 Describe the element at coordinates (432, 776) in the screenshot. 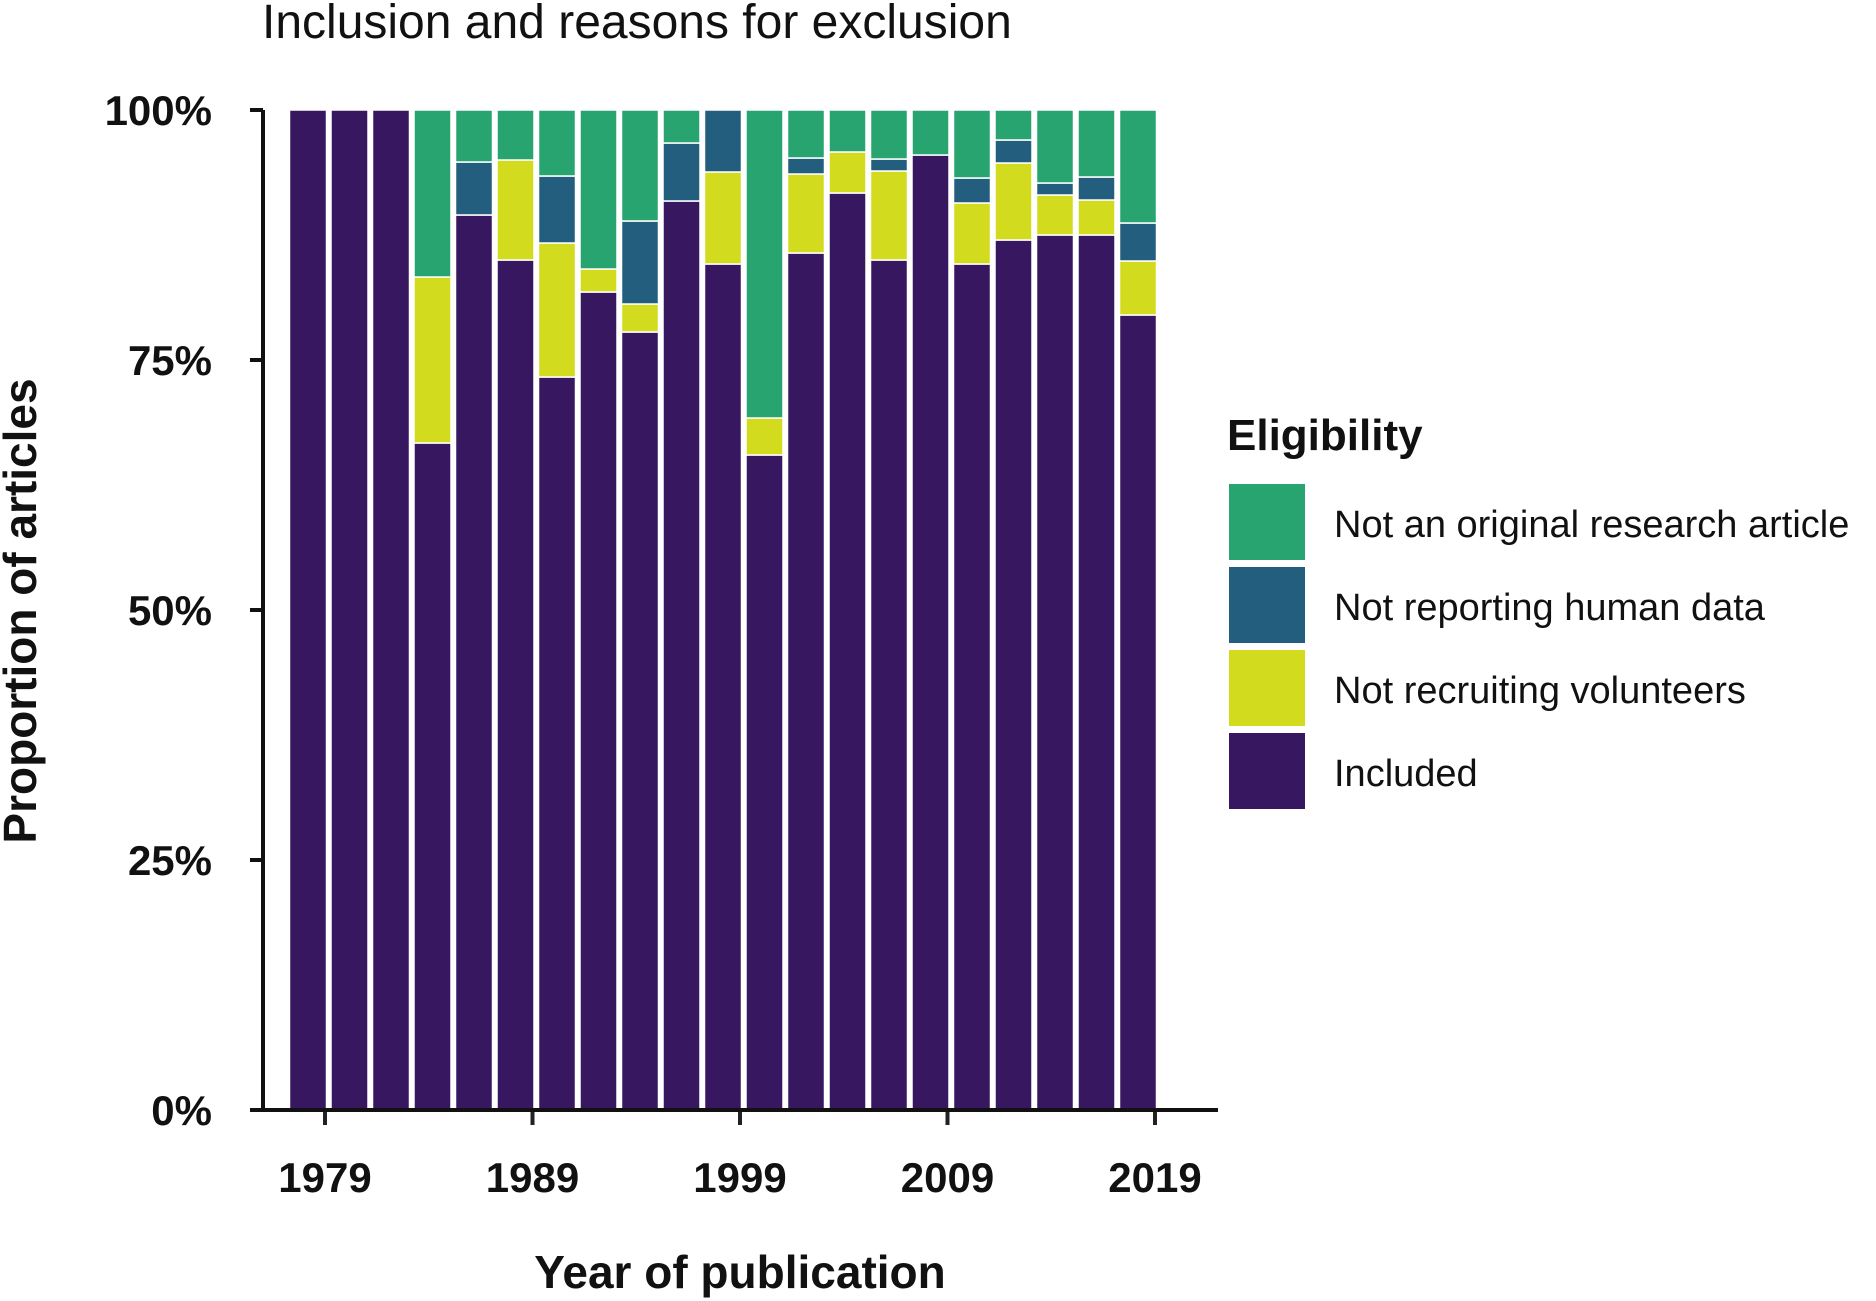

I see `bar-1985-included` at that location.